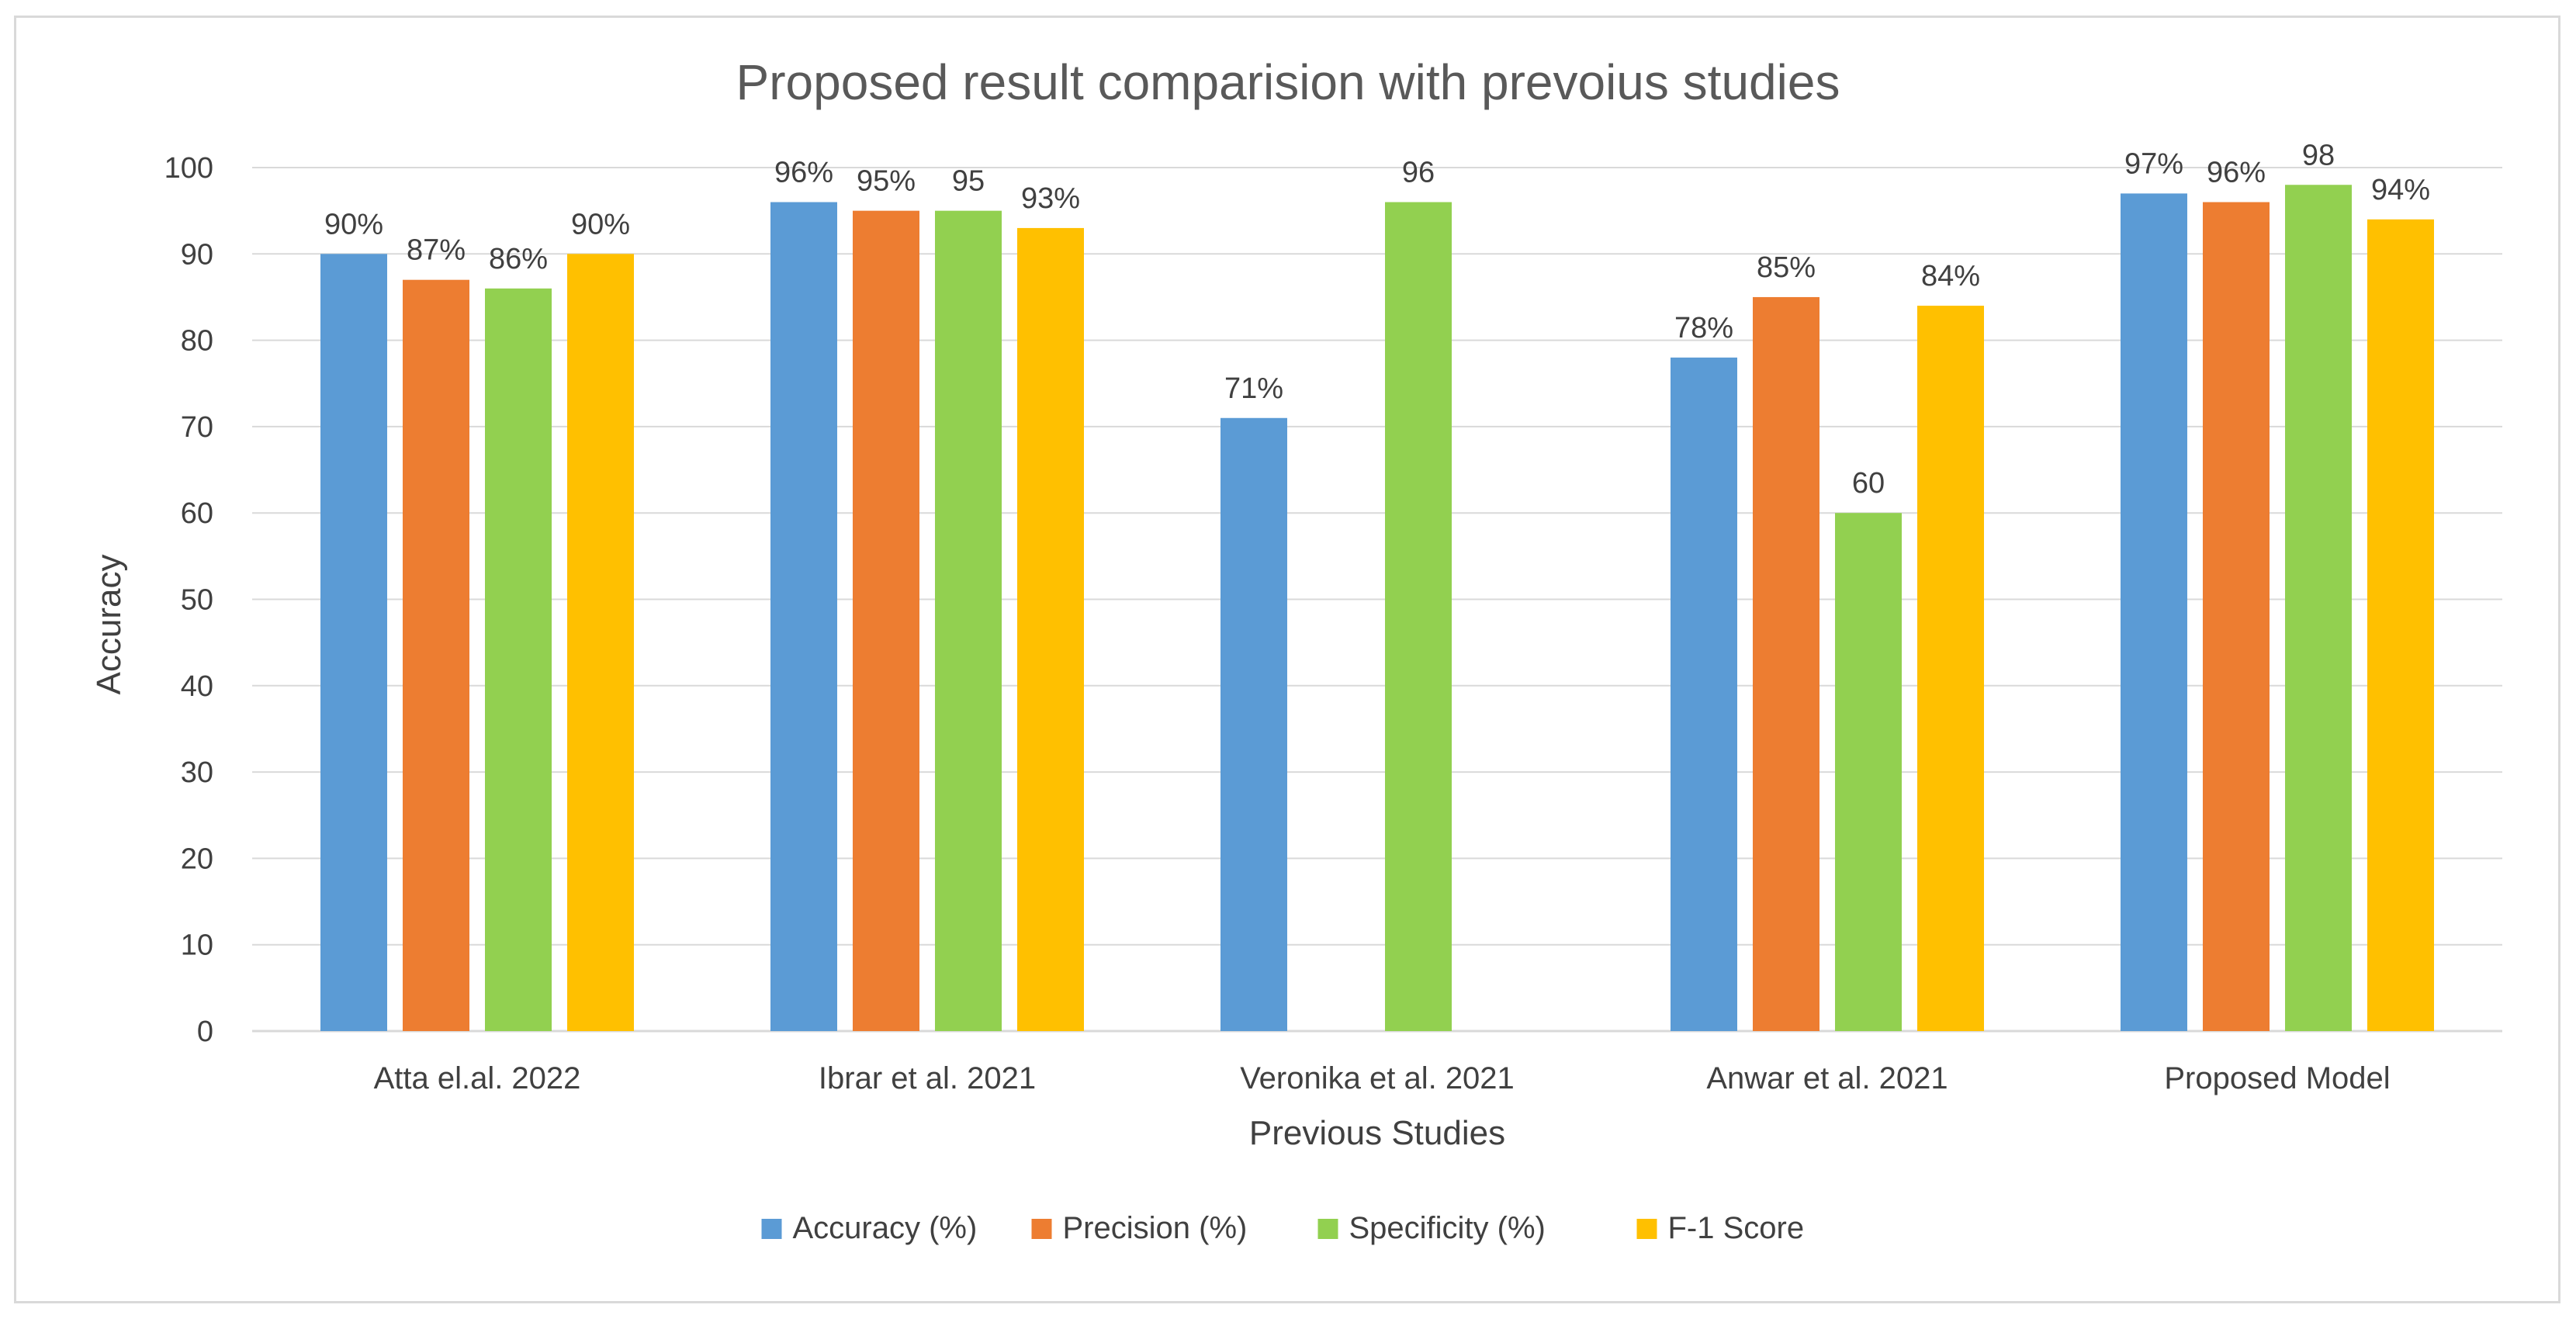  What do you see at coordinates (197, 772) in the screenshot?
I see `y-tick-label: 30` at bounding box center [197, 772].